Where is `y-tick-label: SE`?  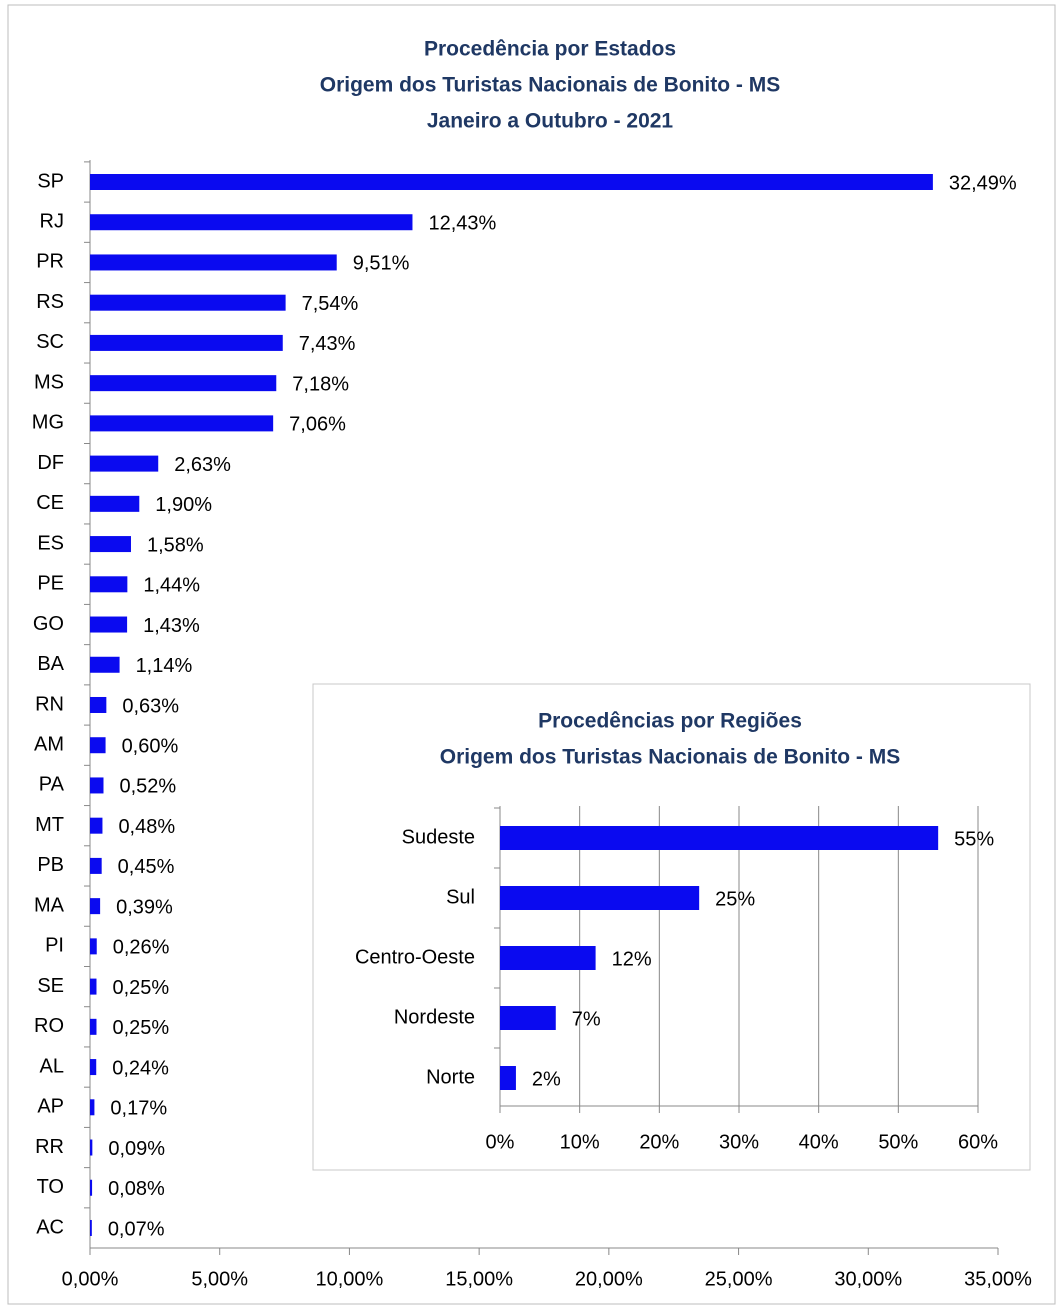 y-tick-label: SE is located at coordinates (50, 986).